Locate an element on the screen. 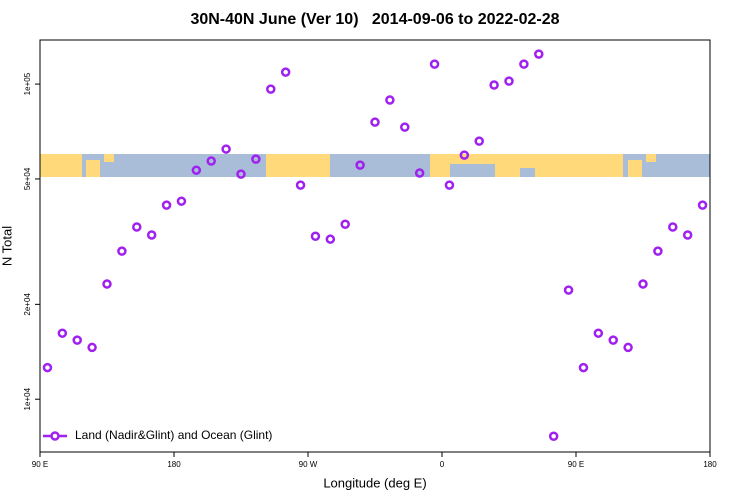 The width and height of the screenshot is (750, 500). y-tick-label: 1e+05 is located at coordinates (27, 83).